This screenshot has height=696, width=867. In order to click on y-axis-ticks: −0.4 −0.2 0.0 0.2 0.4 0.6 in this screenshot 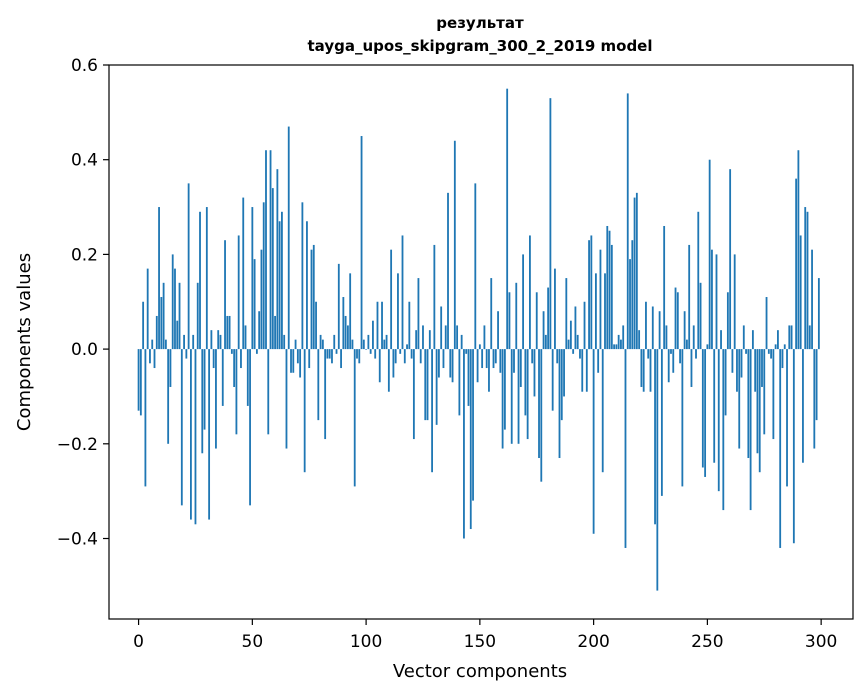, I will do `click(83, 303)`.